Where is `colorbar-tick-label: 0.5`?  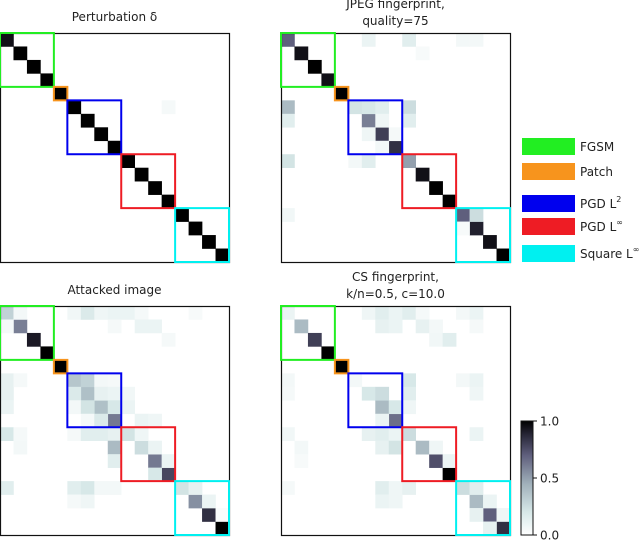
colorbar-tick-label: 0.5 is located at coordinates (549, 479).